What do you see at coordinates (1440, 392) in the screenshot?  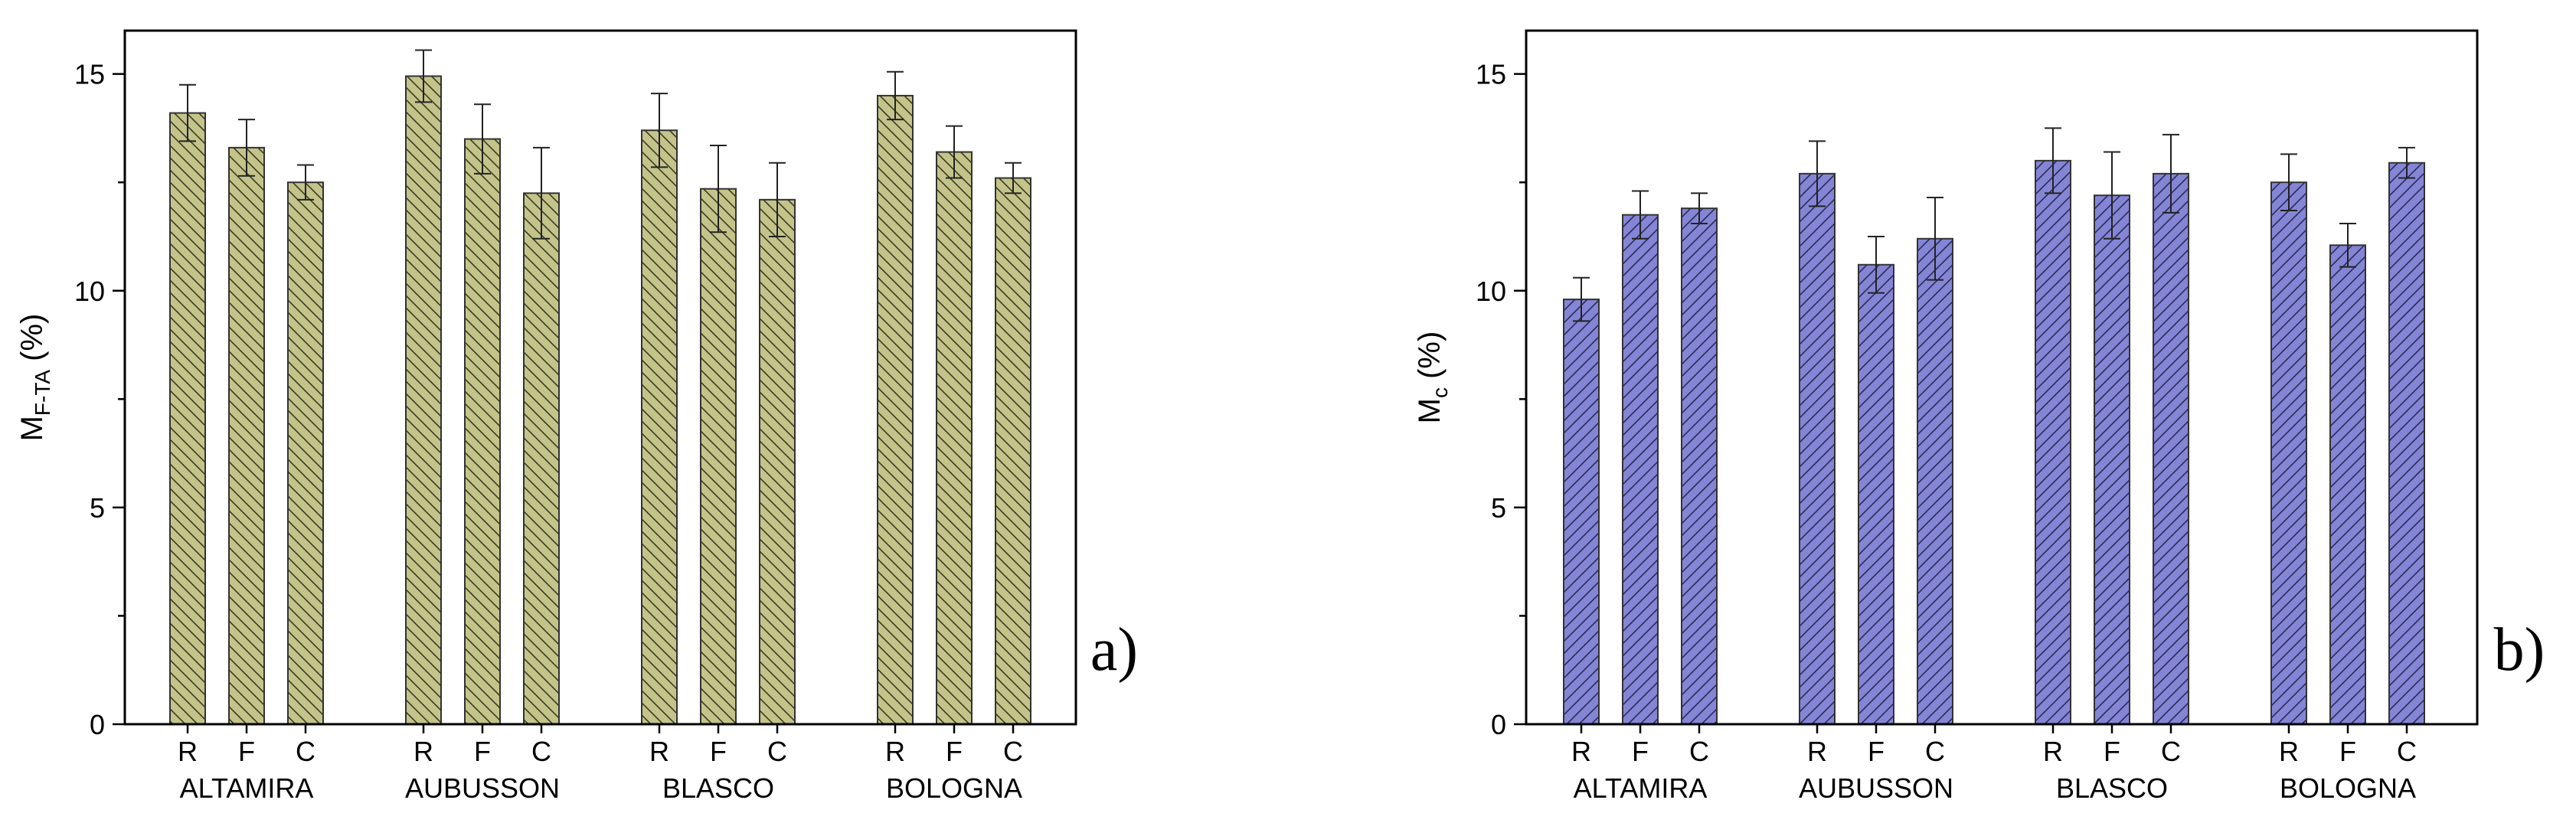 I see `y-axis-label-subscript: c` at bounding box center [1440, 392].